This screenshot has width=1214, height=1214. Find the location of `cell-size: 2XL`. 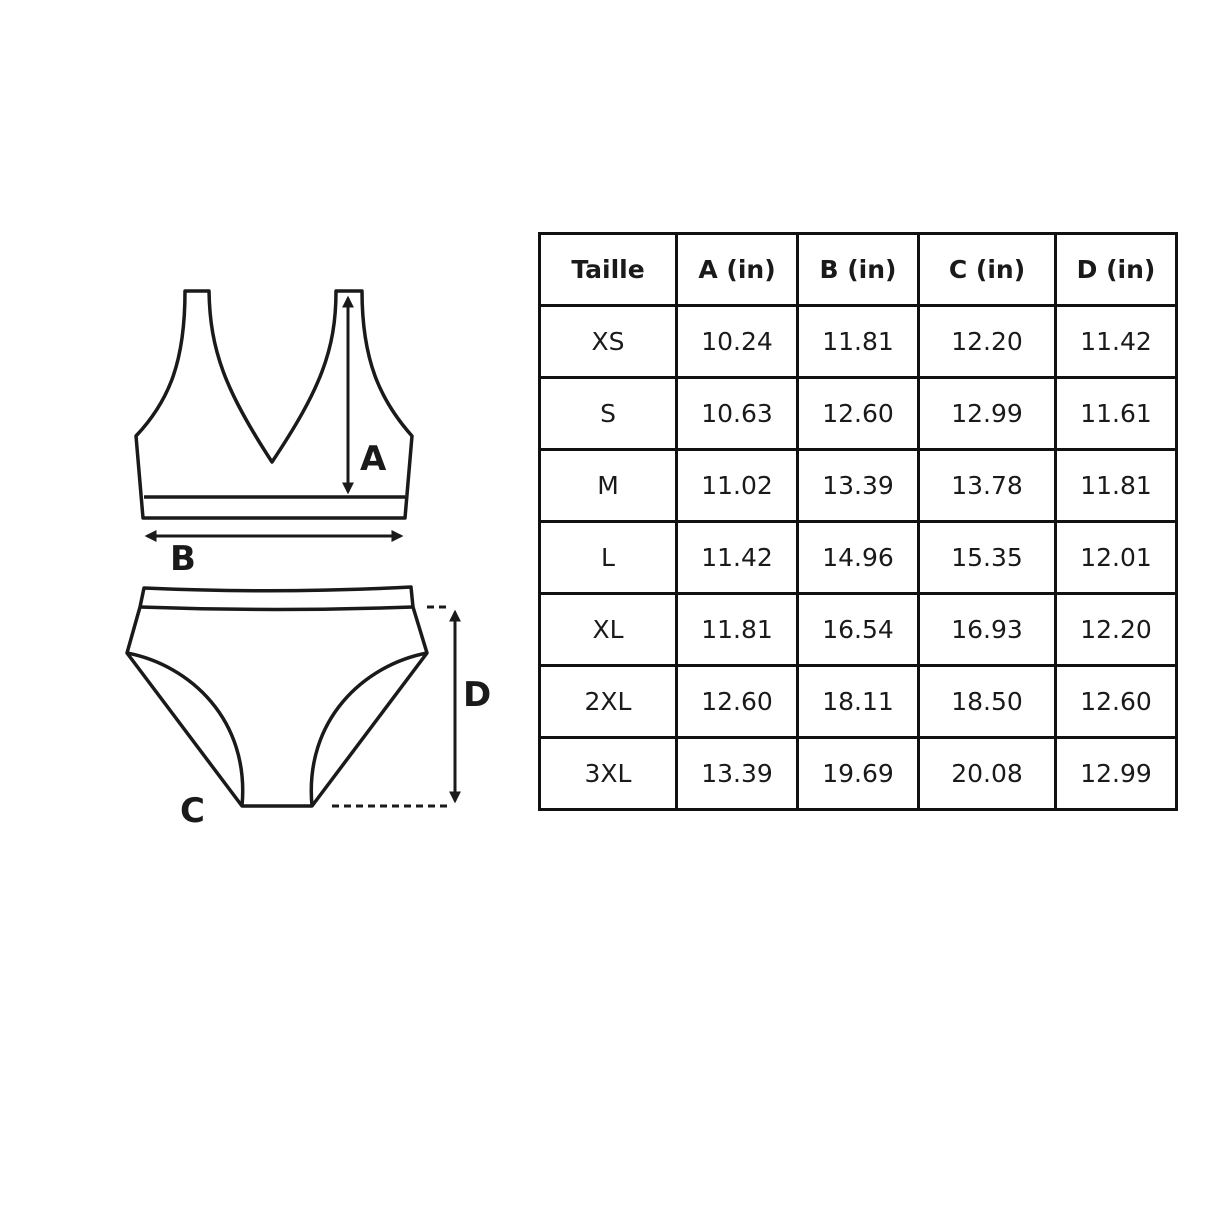

cell-size: 2XL is located at coordinates (608, 701).